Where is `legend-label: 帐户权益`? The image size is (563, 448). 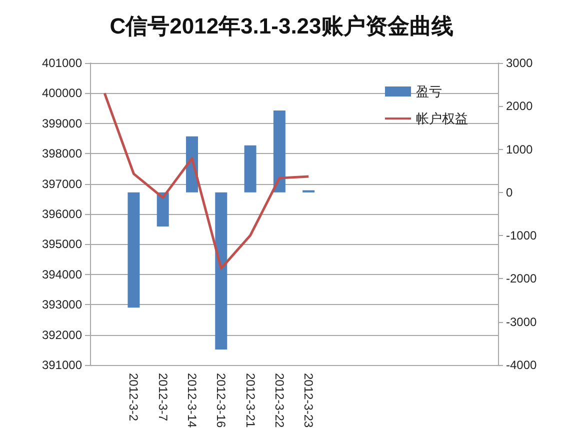 legend-label: 帐户权益 is located at coordinates (442, 118).